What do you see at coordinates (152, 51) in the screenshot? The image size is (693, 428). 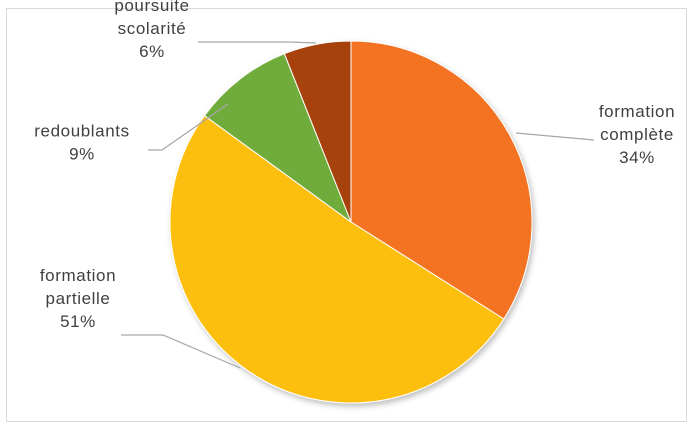 I see `slice-percent-4: 6%` at bounding box center [152, 51].